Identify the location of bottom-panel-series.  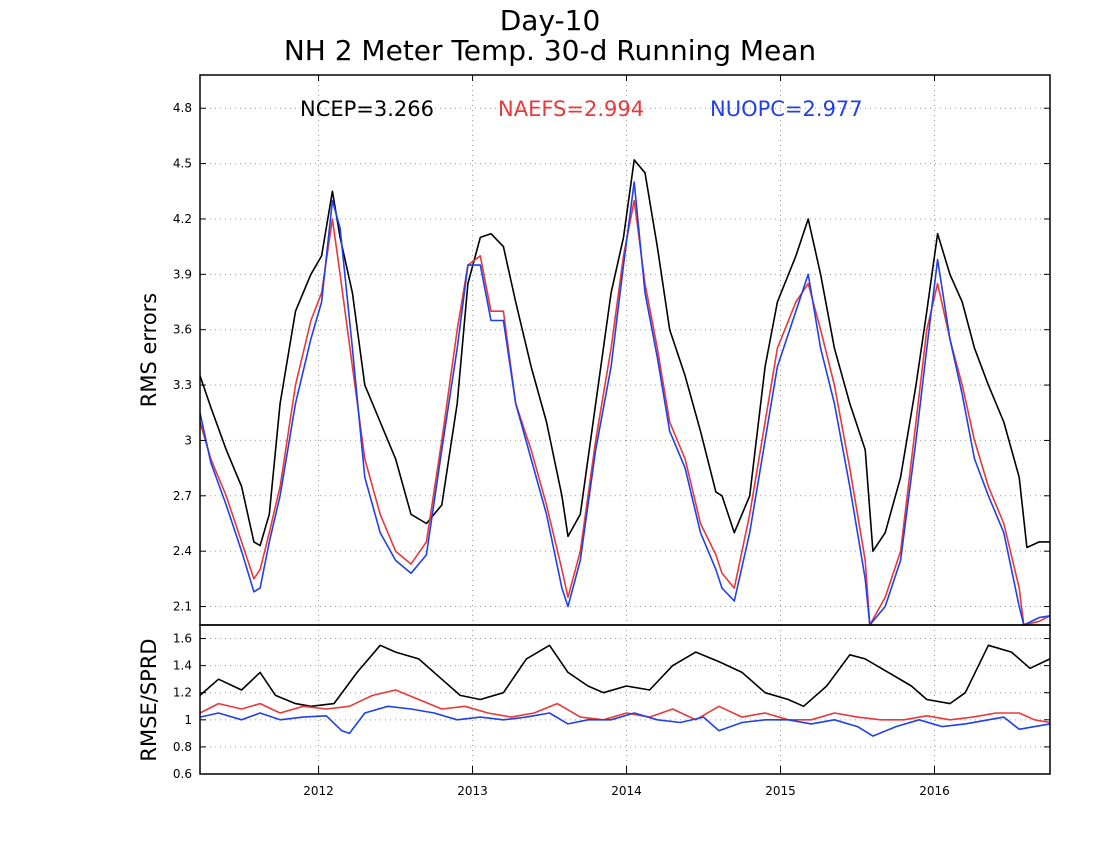
(625, 690).